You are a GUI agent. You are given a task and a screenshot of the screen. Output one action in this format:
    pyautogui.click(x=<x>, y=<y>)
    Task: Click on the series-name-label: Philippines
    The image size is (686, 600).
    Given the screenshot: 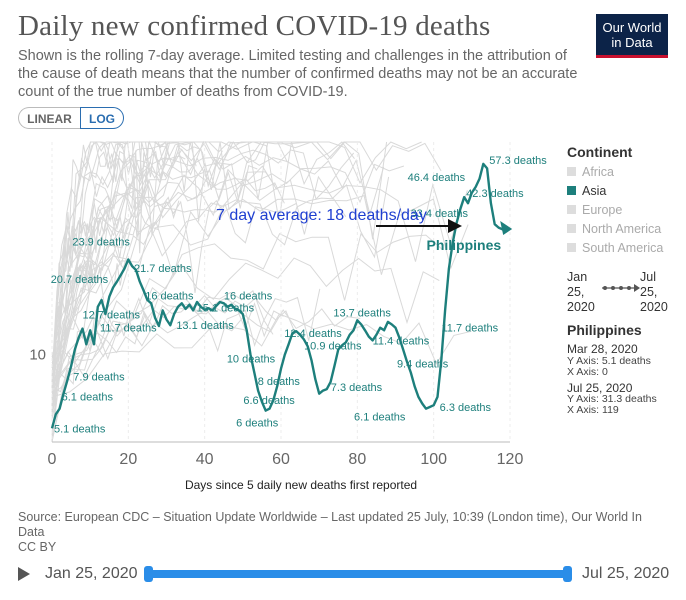 What is the action you would take?
    pyautogui.click(x=463, y=245)
    